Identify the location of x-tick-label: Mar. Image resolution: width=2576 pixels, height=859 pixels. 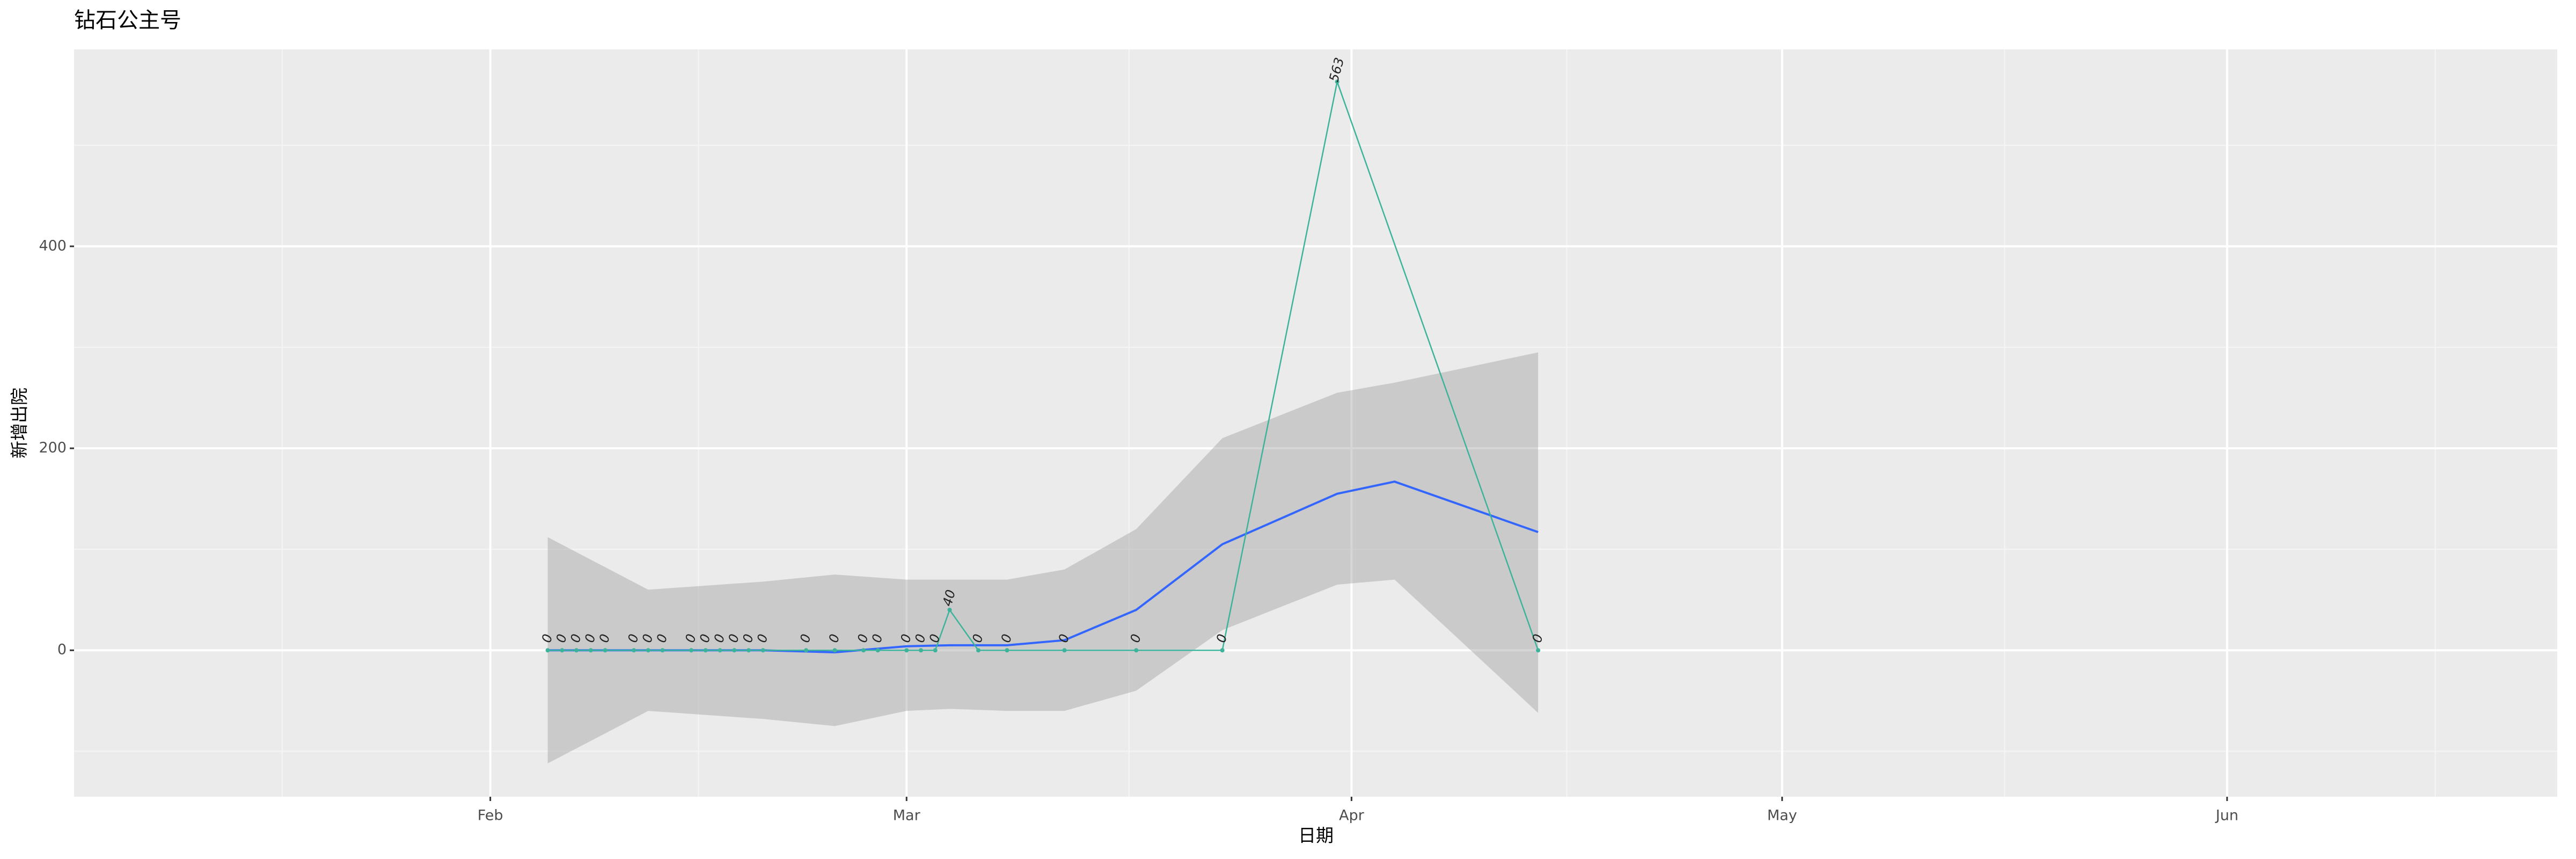
(907, 815).